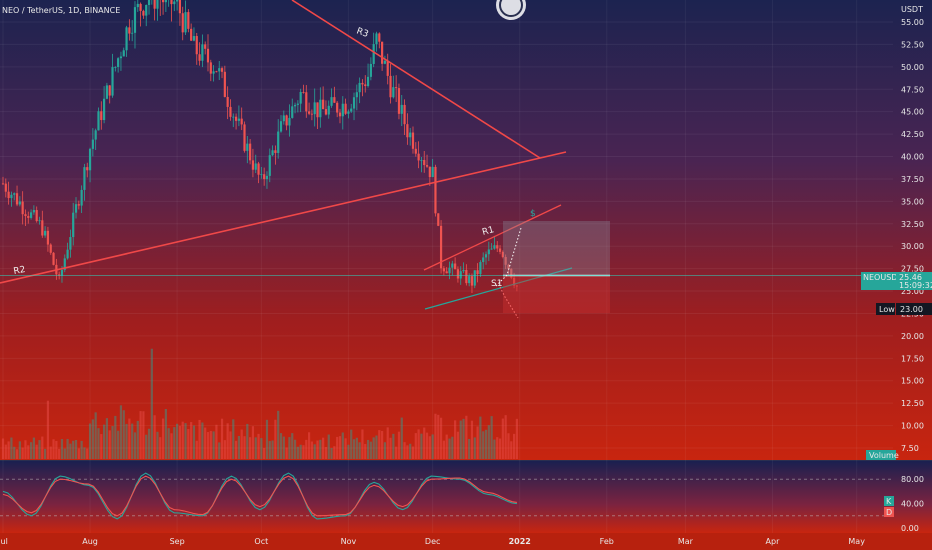  I want to click on price-tick-label: 42.50, so click(912, 134).